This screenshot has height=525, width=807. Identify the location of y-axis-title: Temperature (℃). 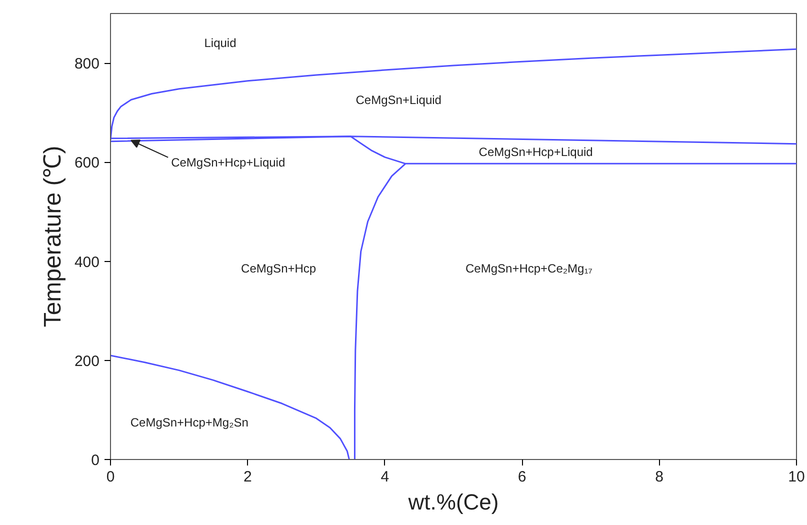
(52, 237).